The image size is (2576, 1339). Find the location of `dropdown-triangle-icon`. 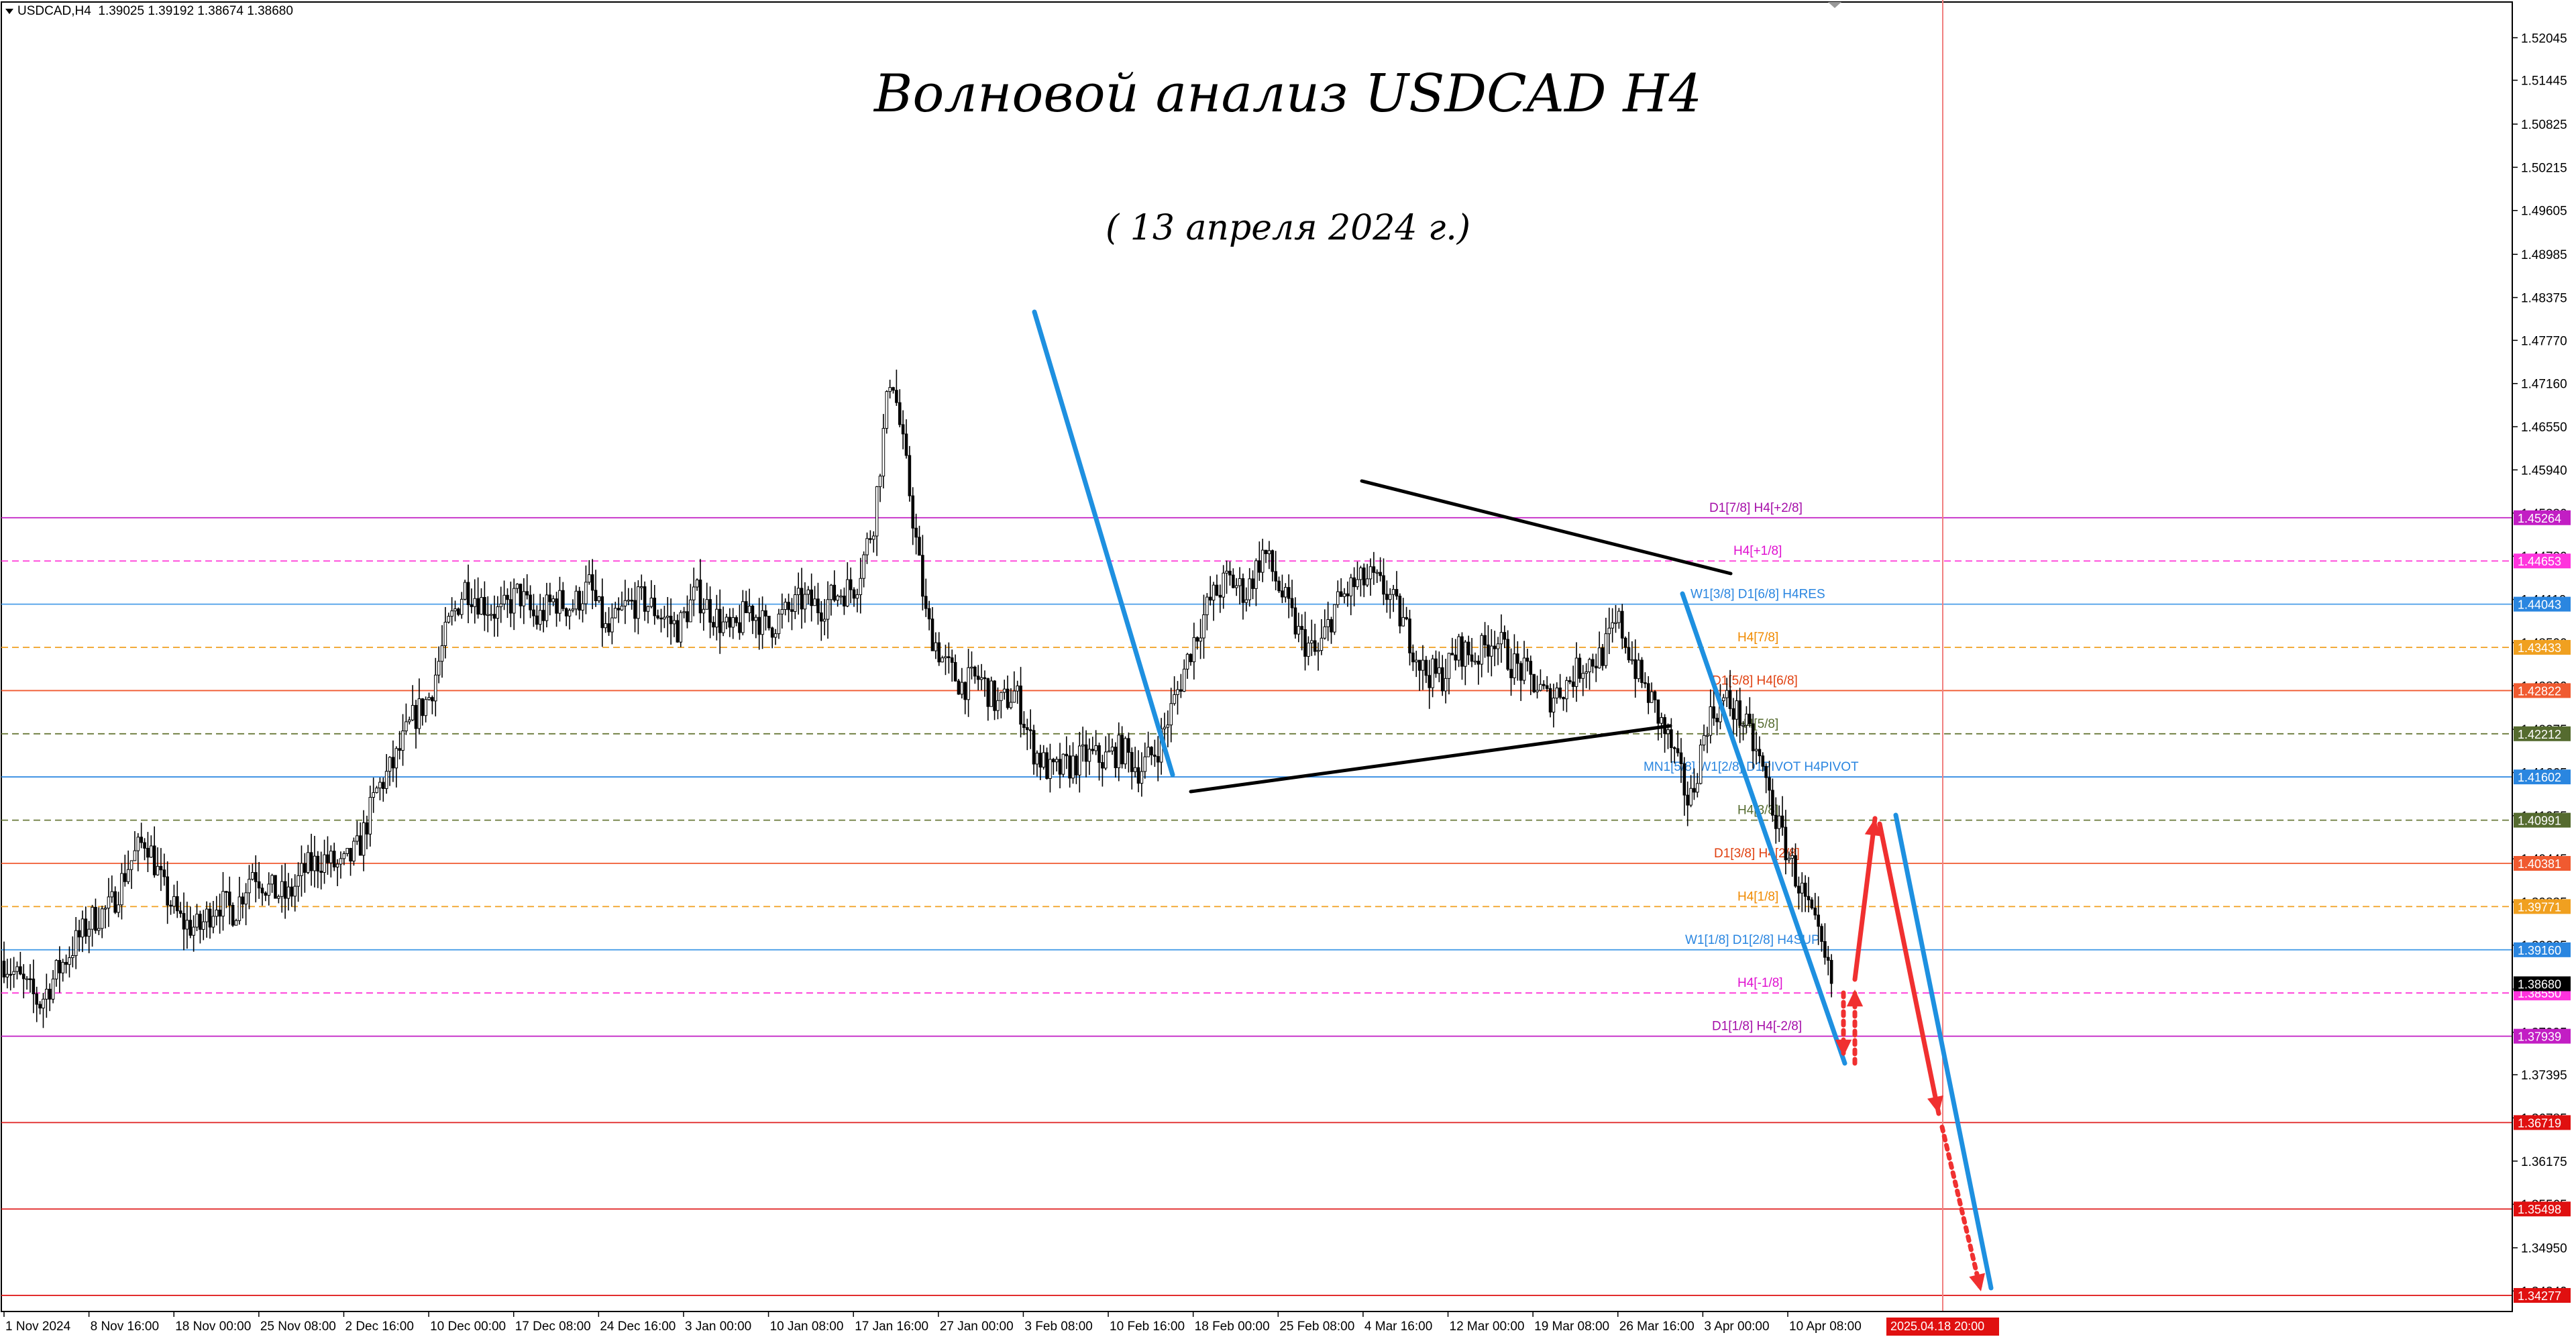

dropdown-triangle-icon is located at coordinates (9, 11).